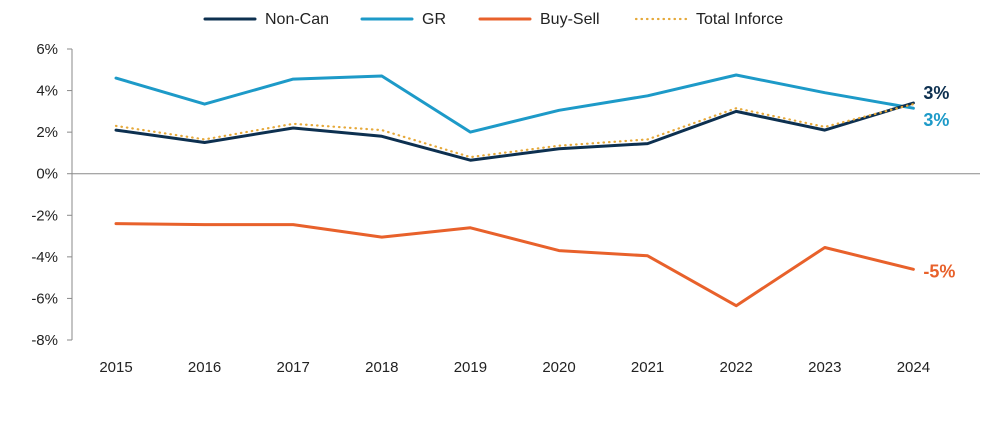 This screenshot has width=1000, height=440. What do you see at coordinates (47, 132) in the screenshot?
I see `y-tick-label: 2%` at bounding box center [47, 132].